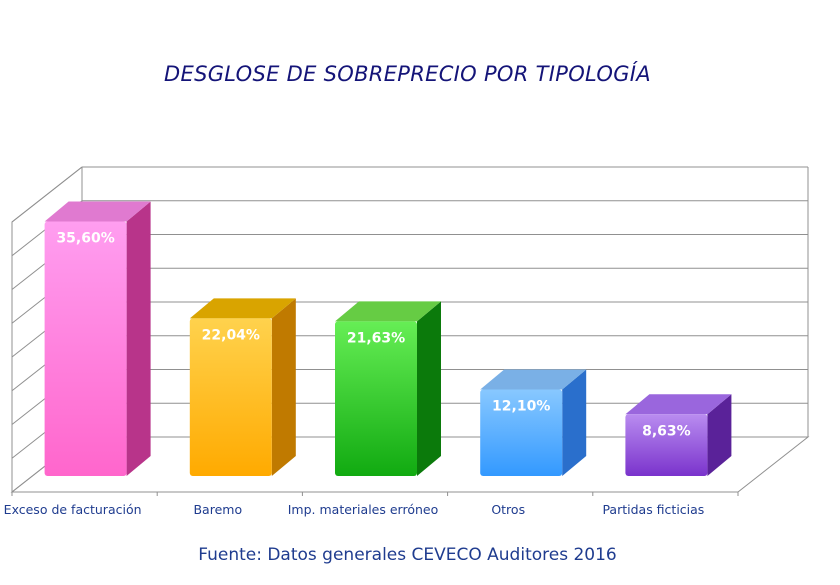 The image size is (840, 585). What do you see at coordinates (666, 431) in the screenshot?
I see `value-label: 8,63%` at bounding box center [666, 431].